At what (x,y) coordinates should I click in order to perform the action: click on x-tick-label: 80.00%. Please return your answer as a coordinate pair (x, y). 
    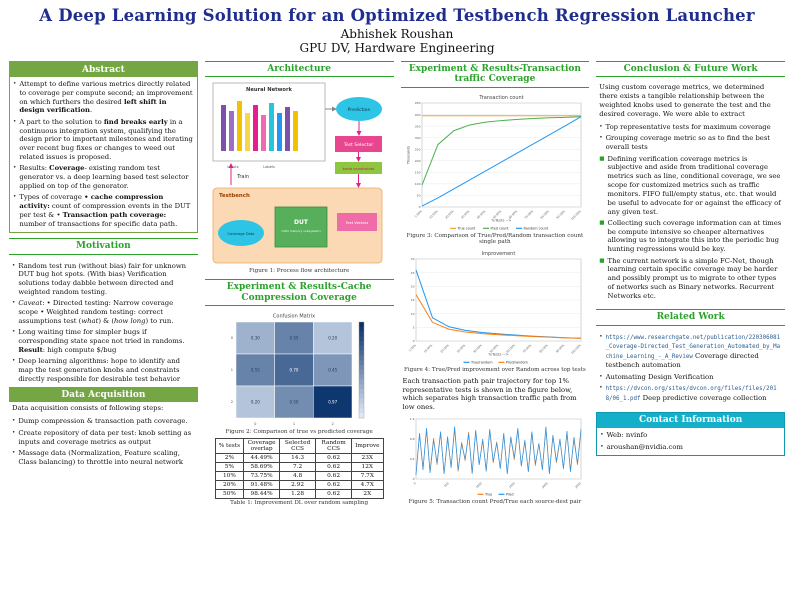
    Looking at the image, I should click on (544, 214).